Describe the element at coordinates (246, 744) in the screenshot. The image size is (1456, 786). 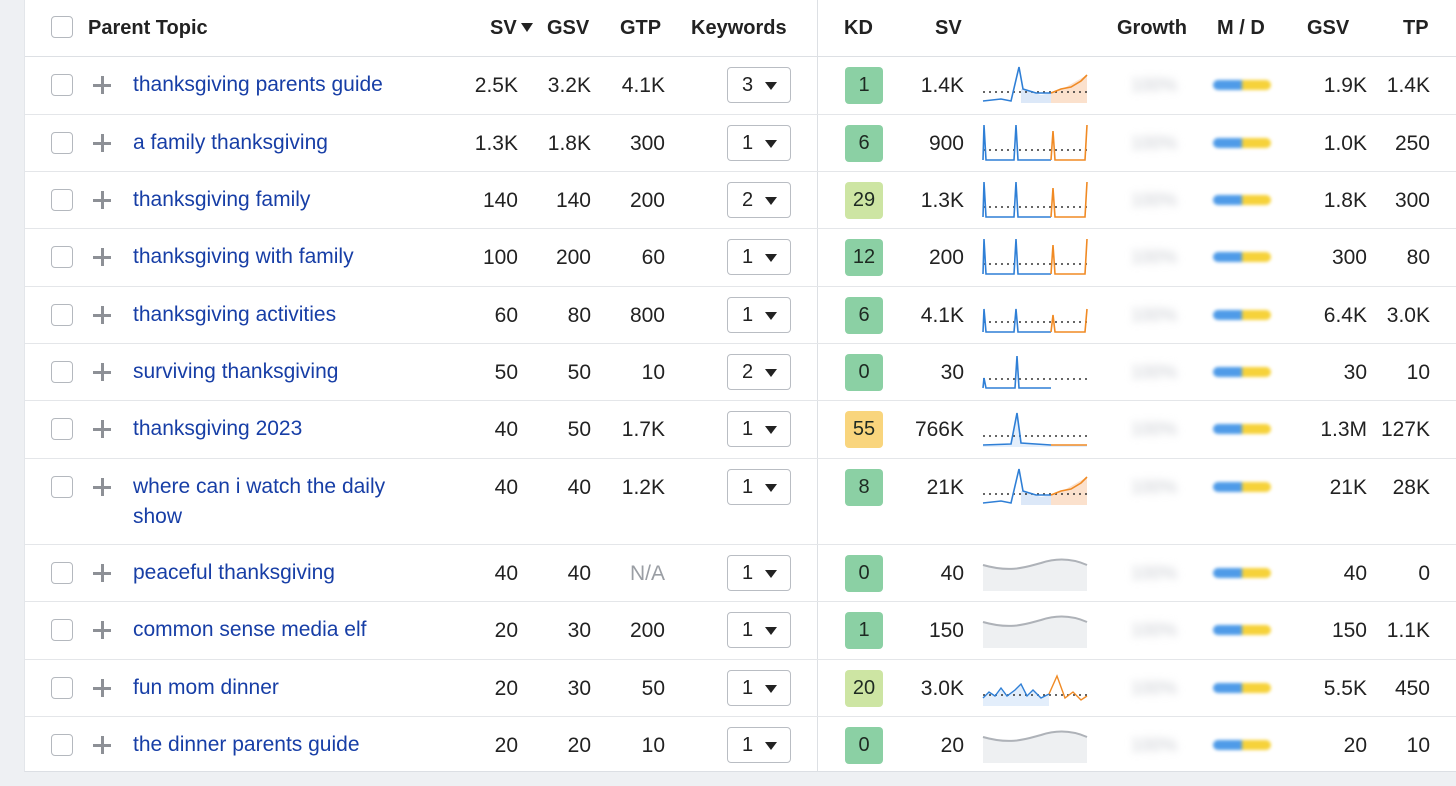
I see `parent-topic-link: the dinner parents guide` at that location.